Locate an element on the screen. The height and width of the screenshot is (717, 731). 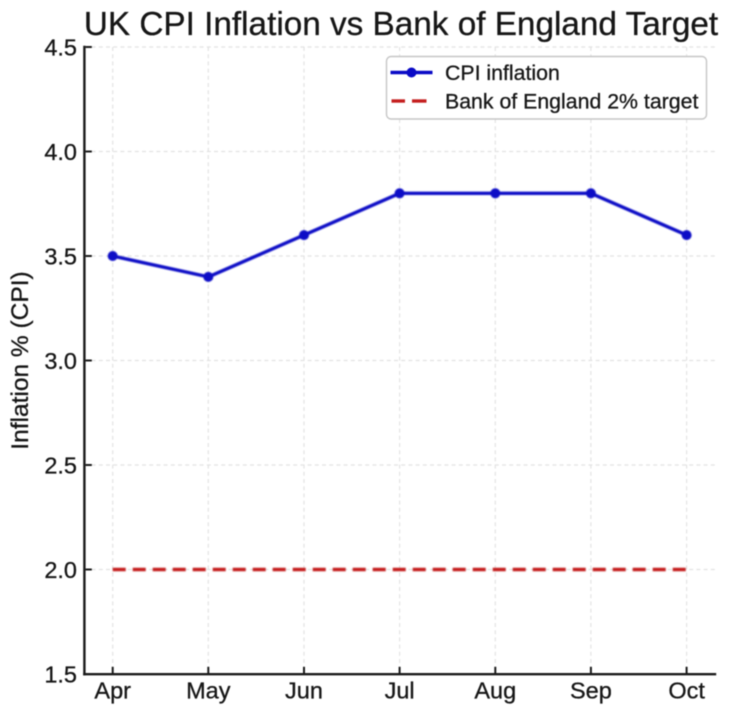
svg-text: May is located at coordinates (208, 691).